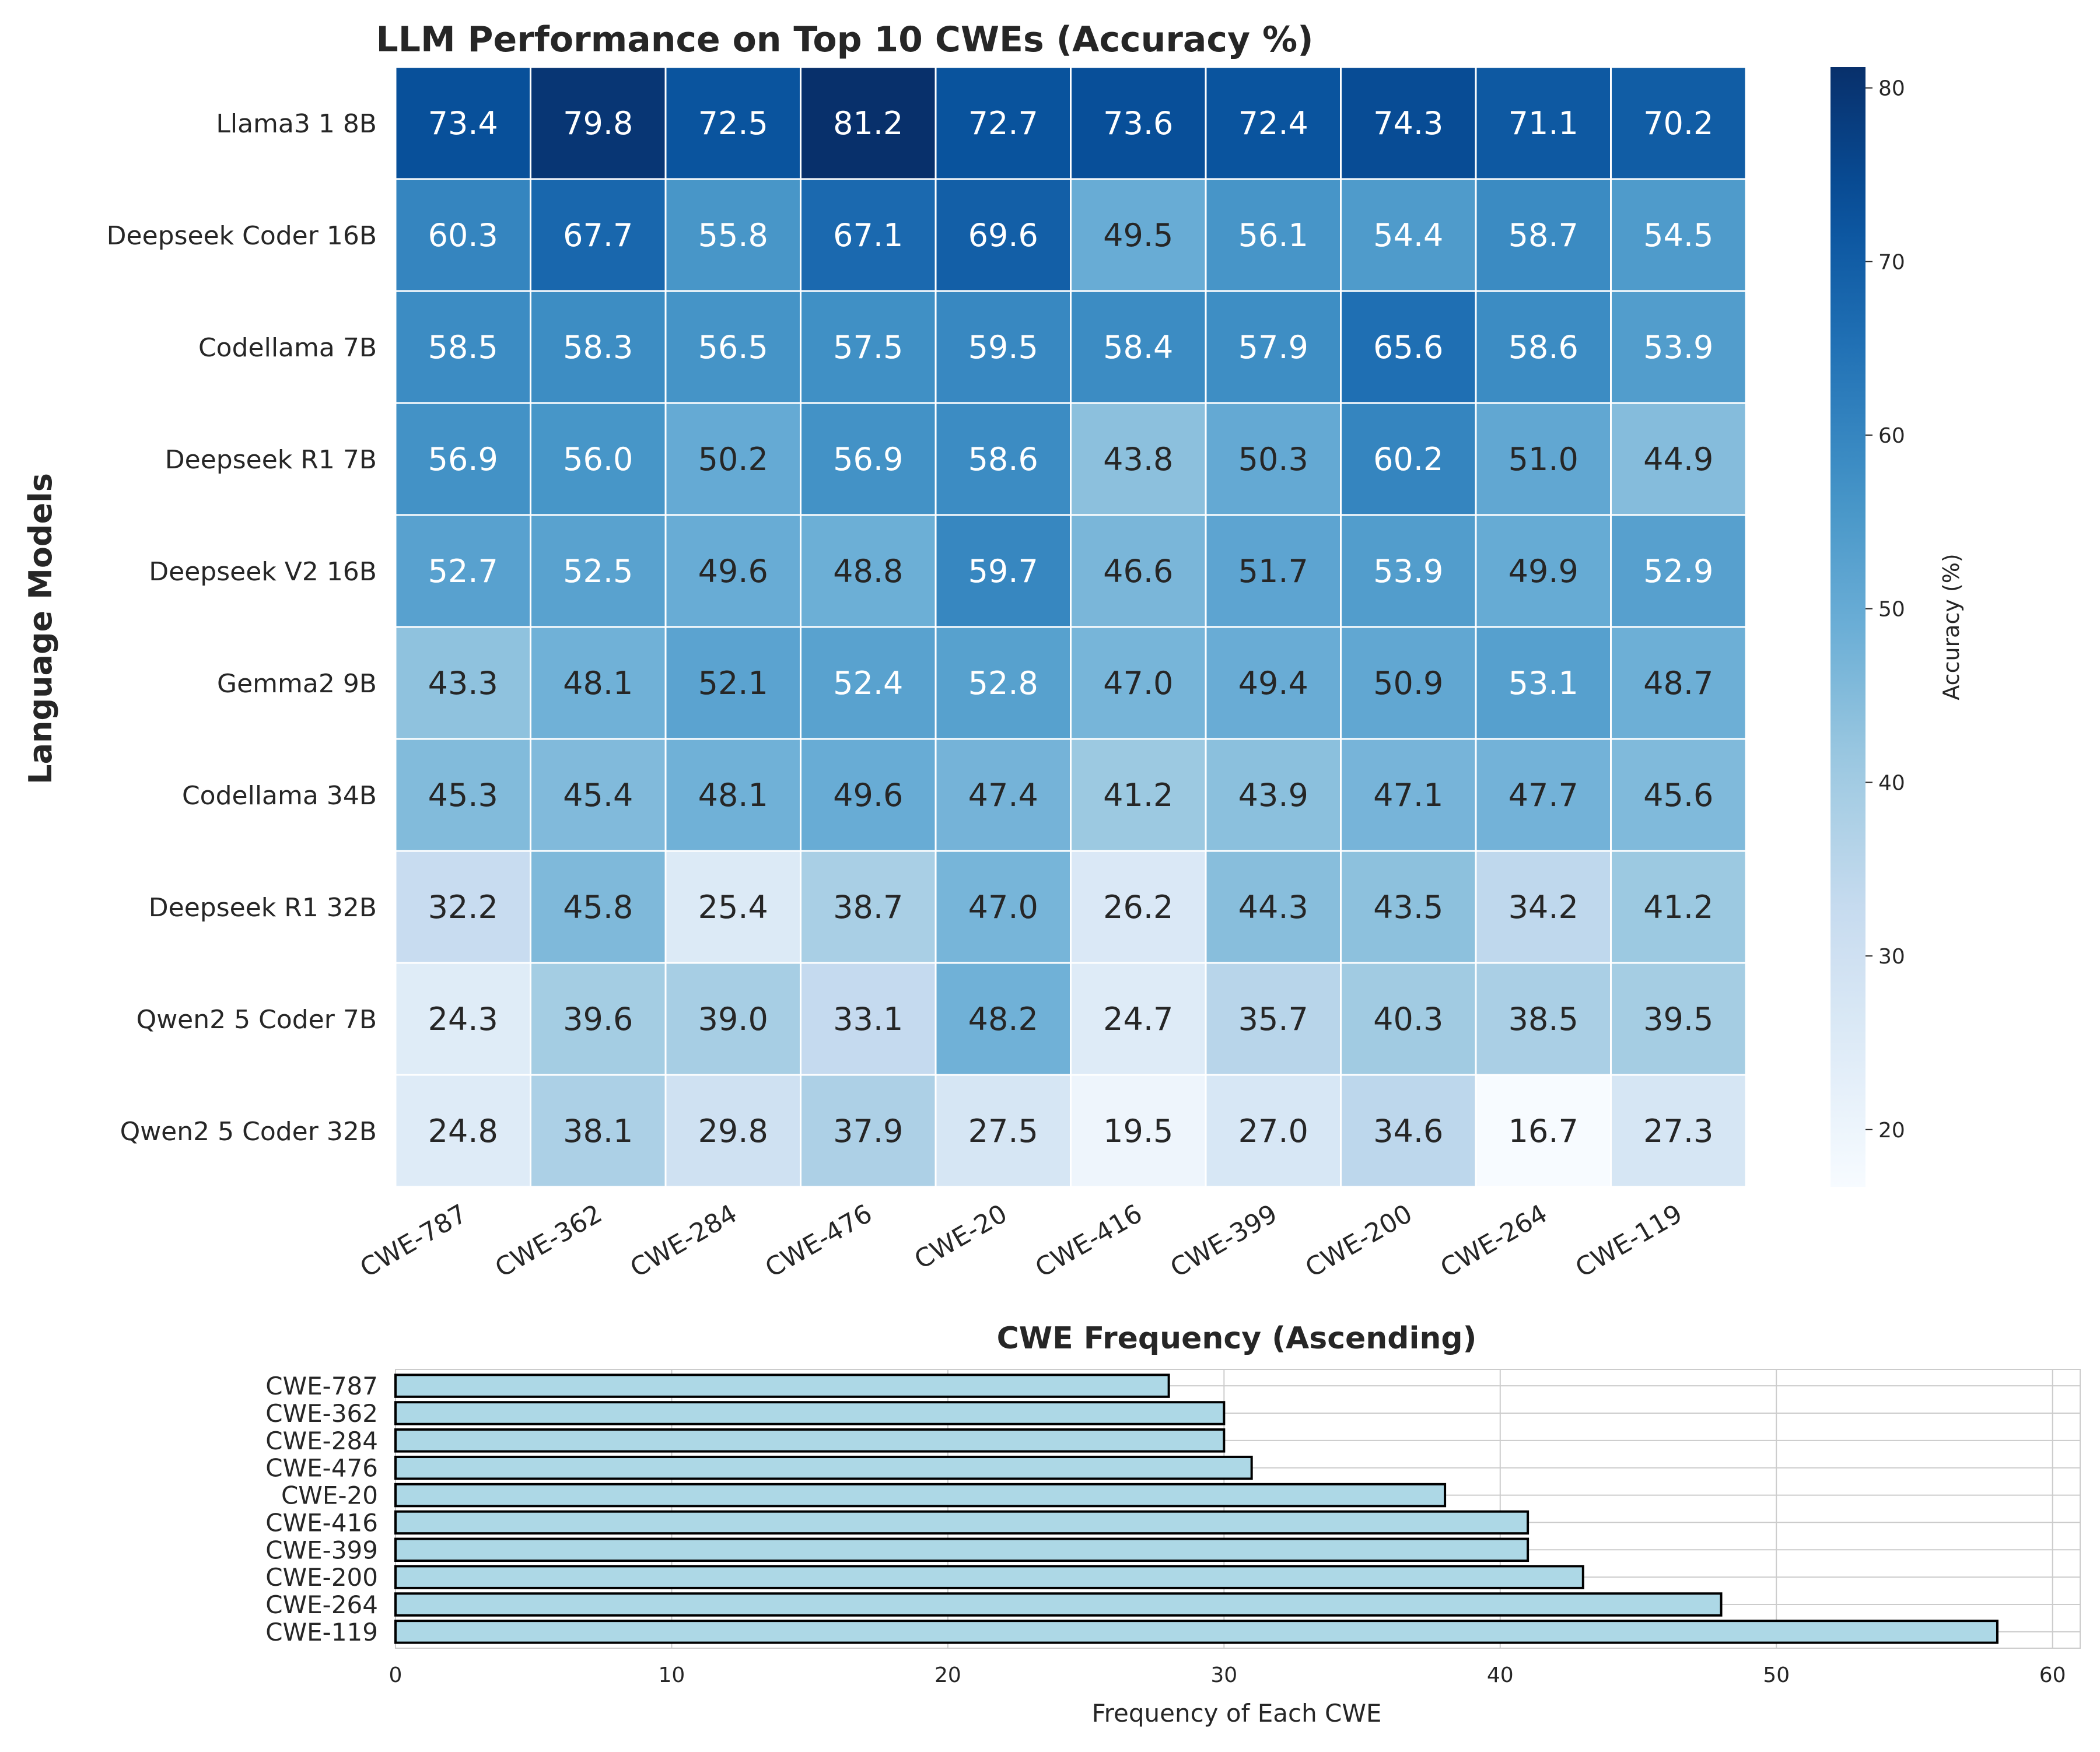 The width and height of the screenshot is (2100, 1752). Describe the element at coordinates (1543, 1019) in the screenshot. I see `heatmap-cell-value: 38.5` at that location.